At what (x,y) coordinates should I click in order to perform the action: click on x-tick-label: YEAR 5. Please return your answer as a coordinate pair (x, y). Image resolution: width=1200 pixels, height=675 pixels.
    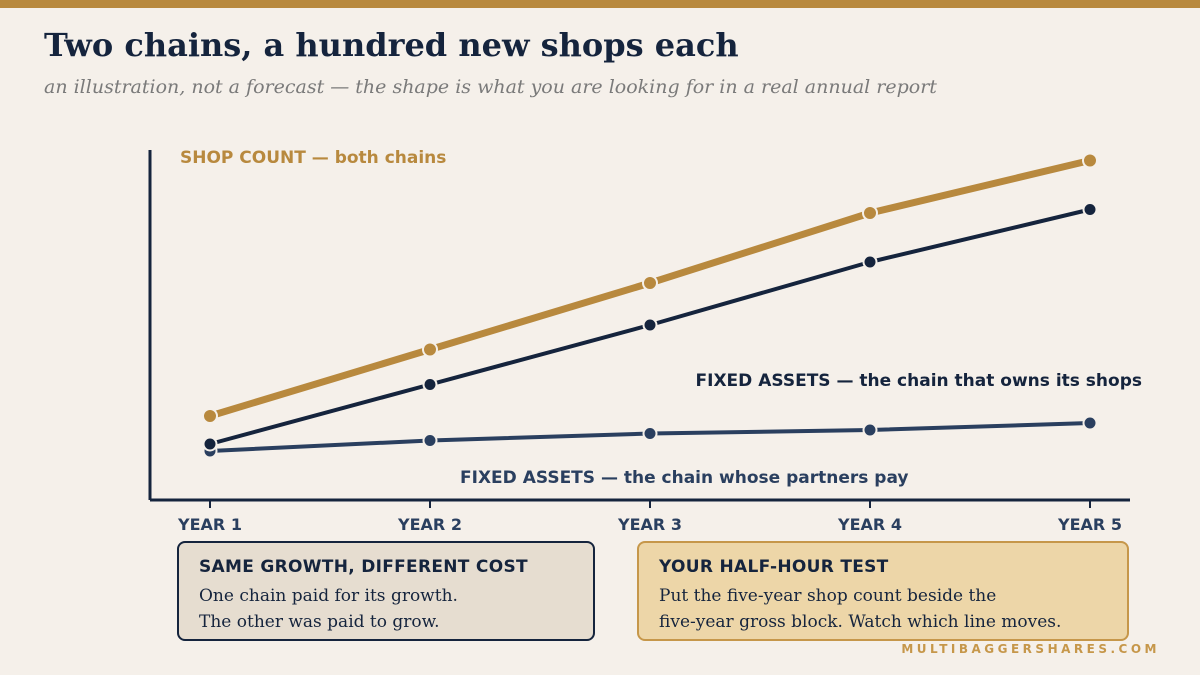
    Looking at the image, I should click on (1089, 524).